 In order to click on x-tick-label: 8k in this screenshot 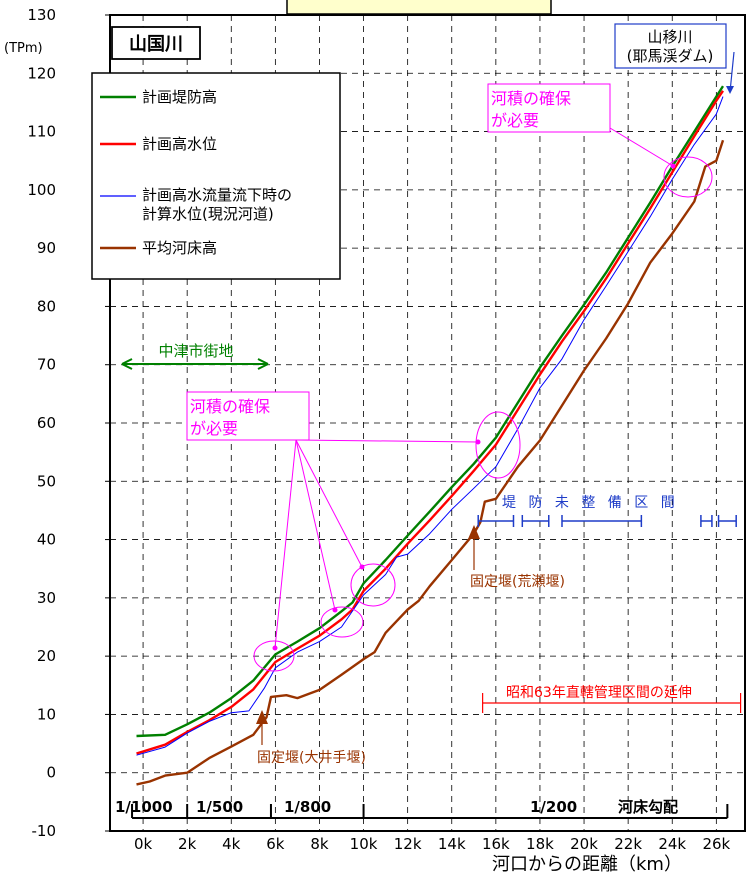, I will do `click(319, 844)`.